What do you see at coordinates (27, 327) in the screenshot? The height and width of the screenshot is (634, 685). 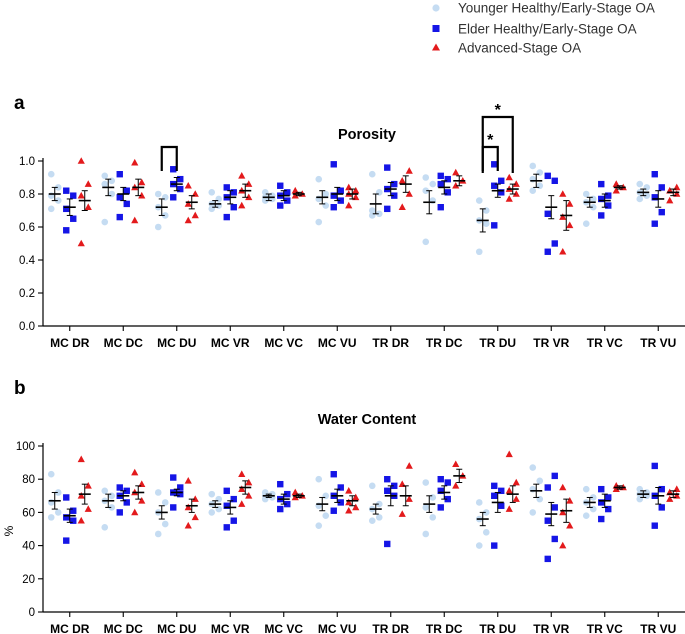 I see `y-tick-label: 0.0` at bounding box center [27, 327].